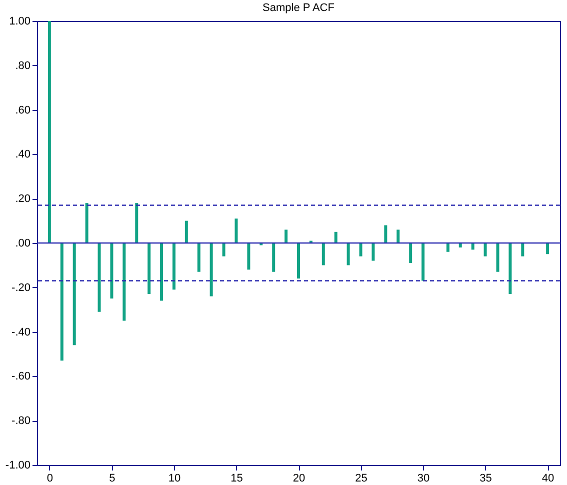 This screenshot has height=485, width=567. I want to click on y-tick-label: 1.00, so click(19, 22).